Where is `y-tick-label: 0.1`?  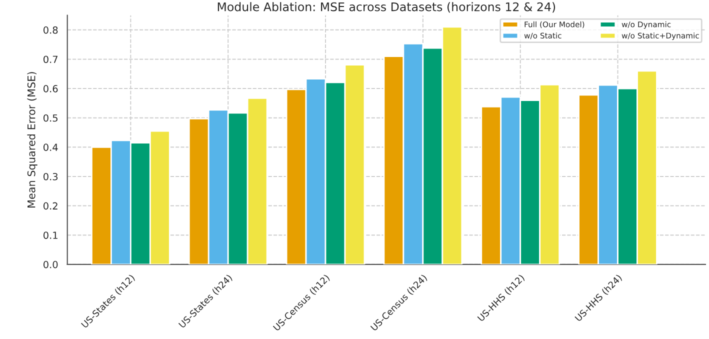 y-tick-label: 0.1 is located at coordinates (51, 235).